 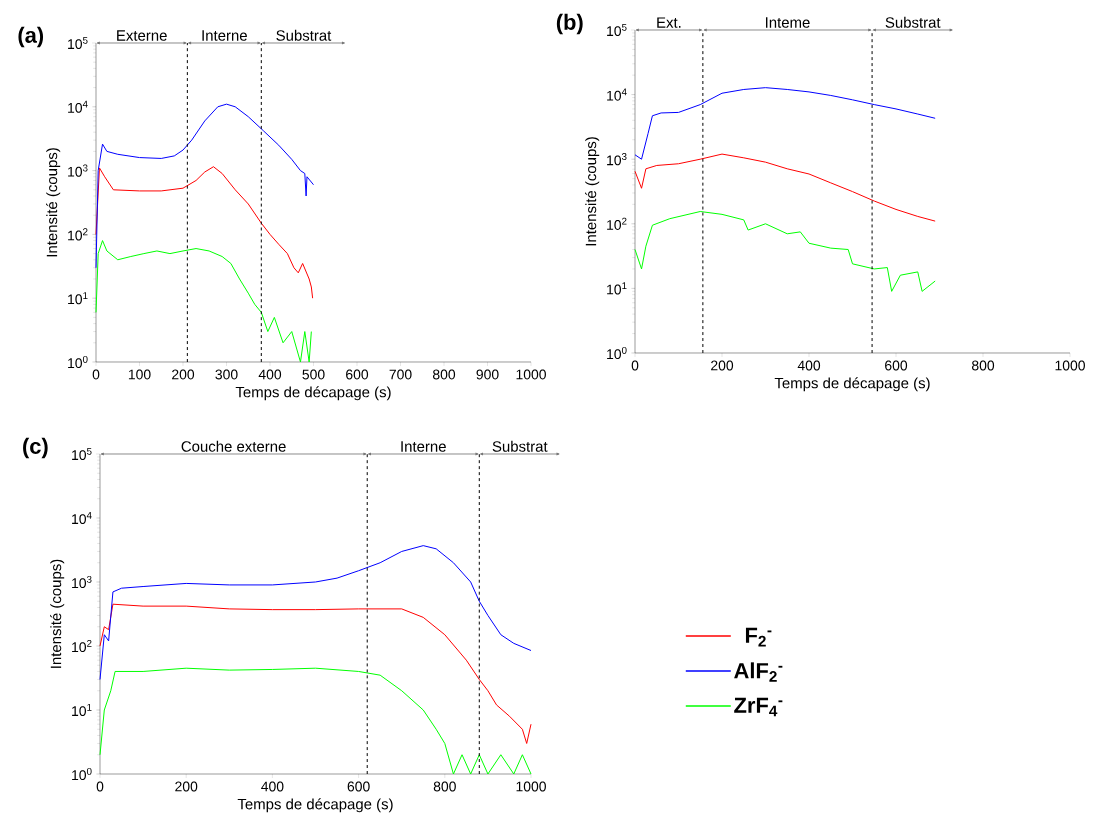 I want to click on x-tick-label: 900, so click(x=487, y=374).